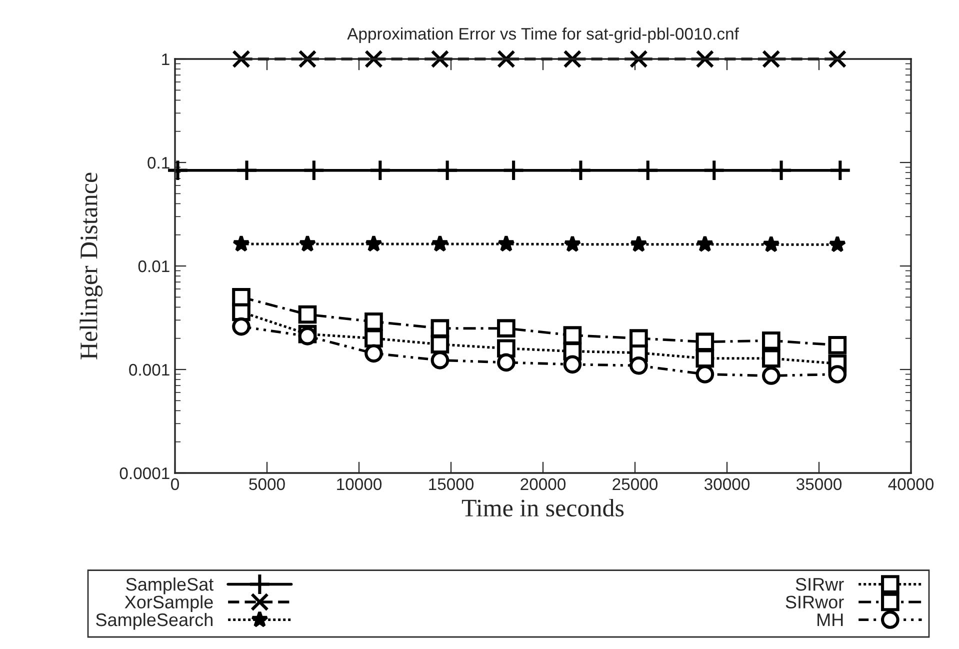 The image size is (959, 649). Describe the element at coordinates (543, 507) in the screenshot. I see `x-axis-title: Time in seconds` at that location.